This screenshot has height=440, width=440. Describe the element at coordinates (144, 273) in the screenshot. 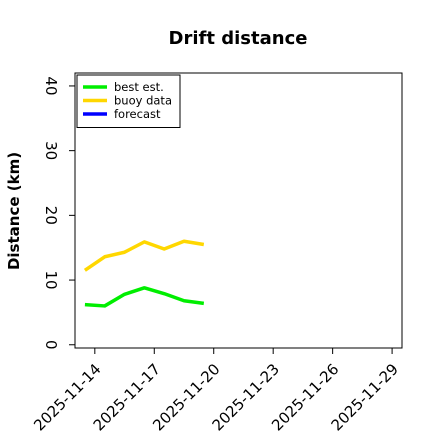

I see `series-group` at that location.